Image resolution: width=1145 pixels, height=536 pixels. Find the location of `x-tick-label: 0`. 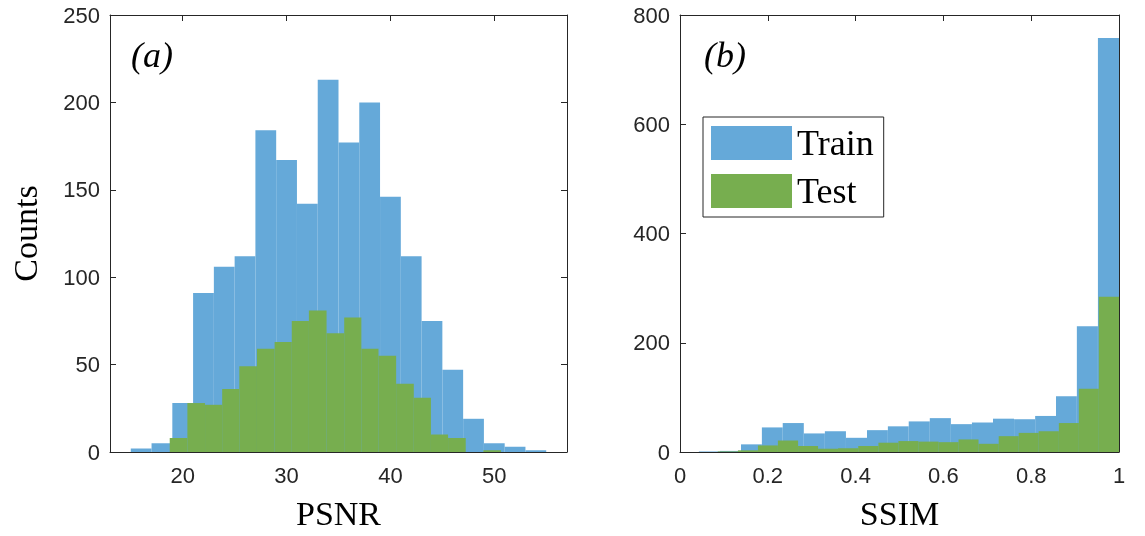

x-tick-label: 0 is located at coordinates (680, 475).